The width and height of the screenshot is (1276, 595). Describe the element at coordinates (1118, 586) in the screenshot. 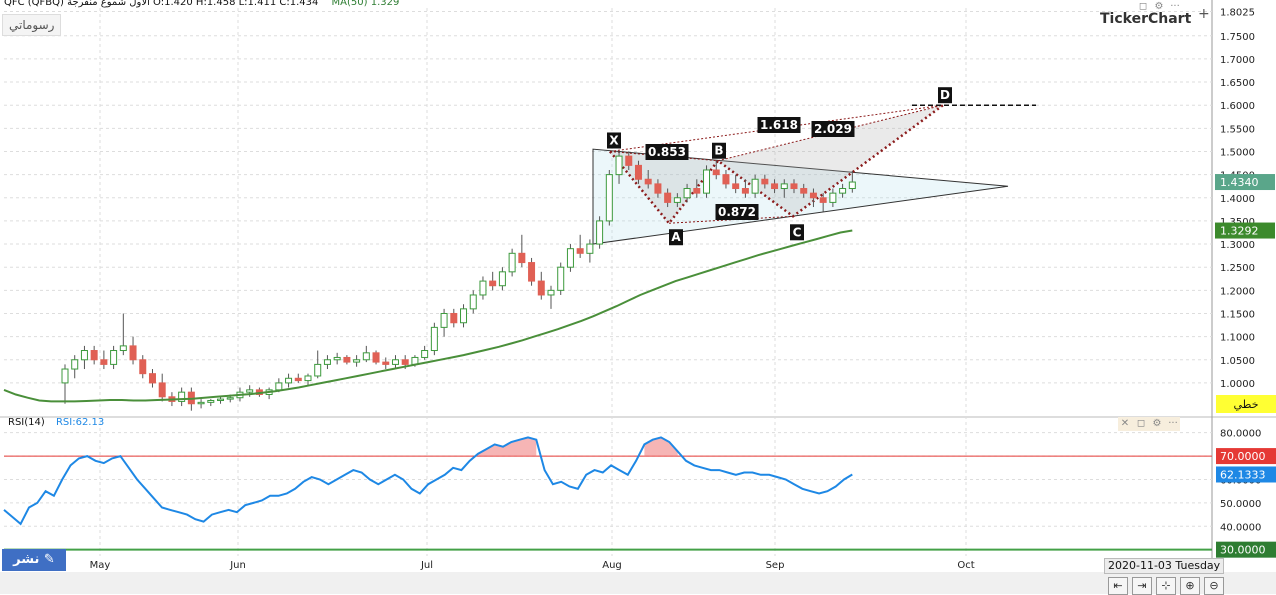

I see `arrow-left-icon: ⇤` at that location.